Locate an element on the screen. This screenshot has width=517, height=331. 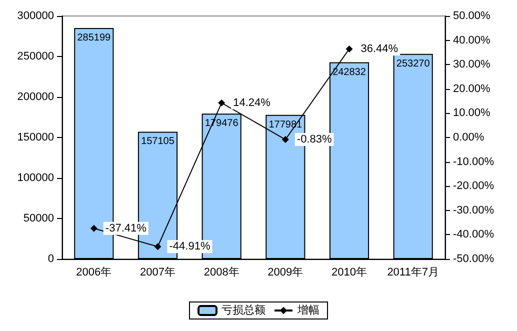
data-label: -37.41% is located at coordinates (126, 228).